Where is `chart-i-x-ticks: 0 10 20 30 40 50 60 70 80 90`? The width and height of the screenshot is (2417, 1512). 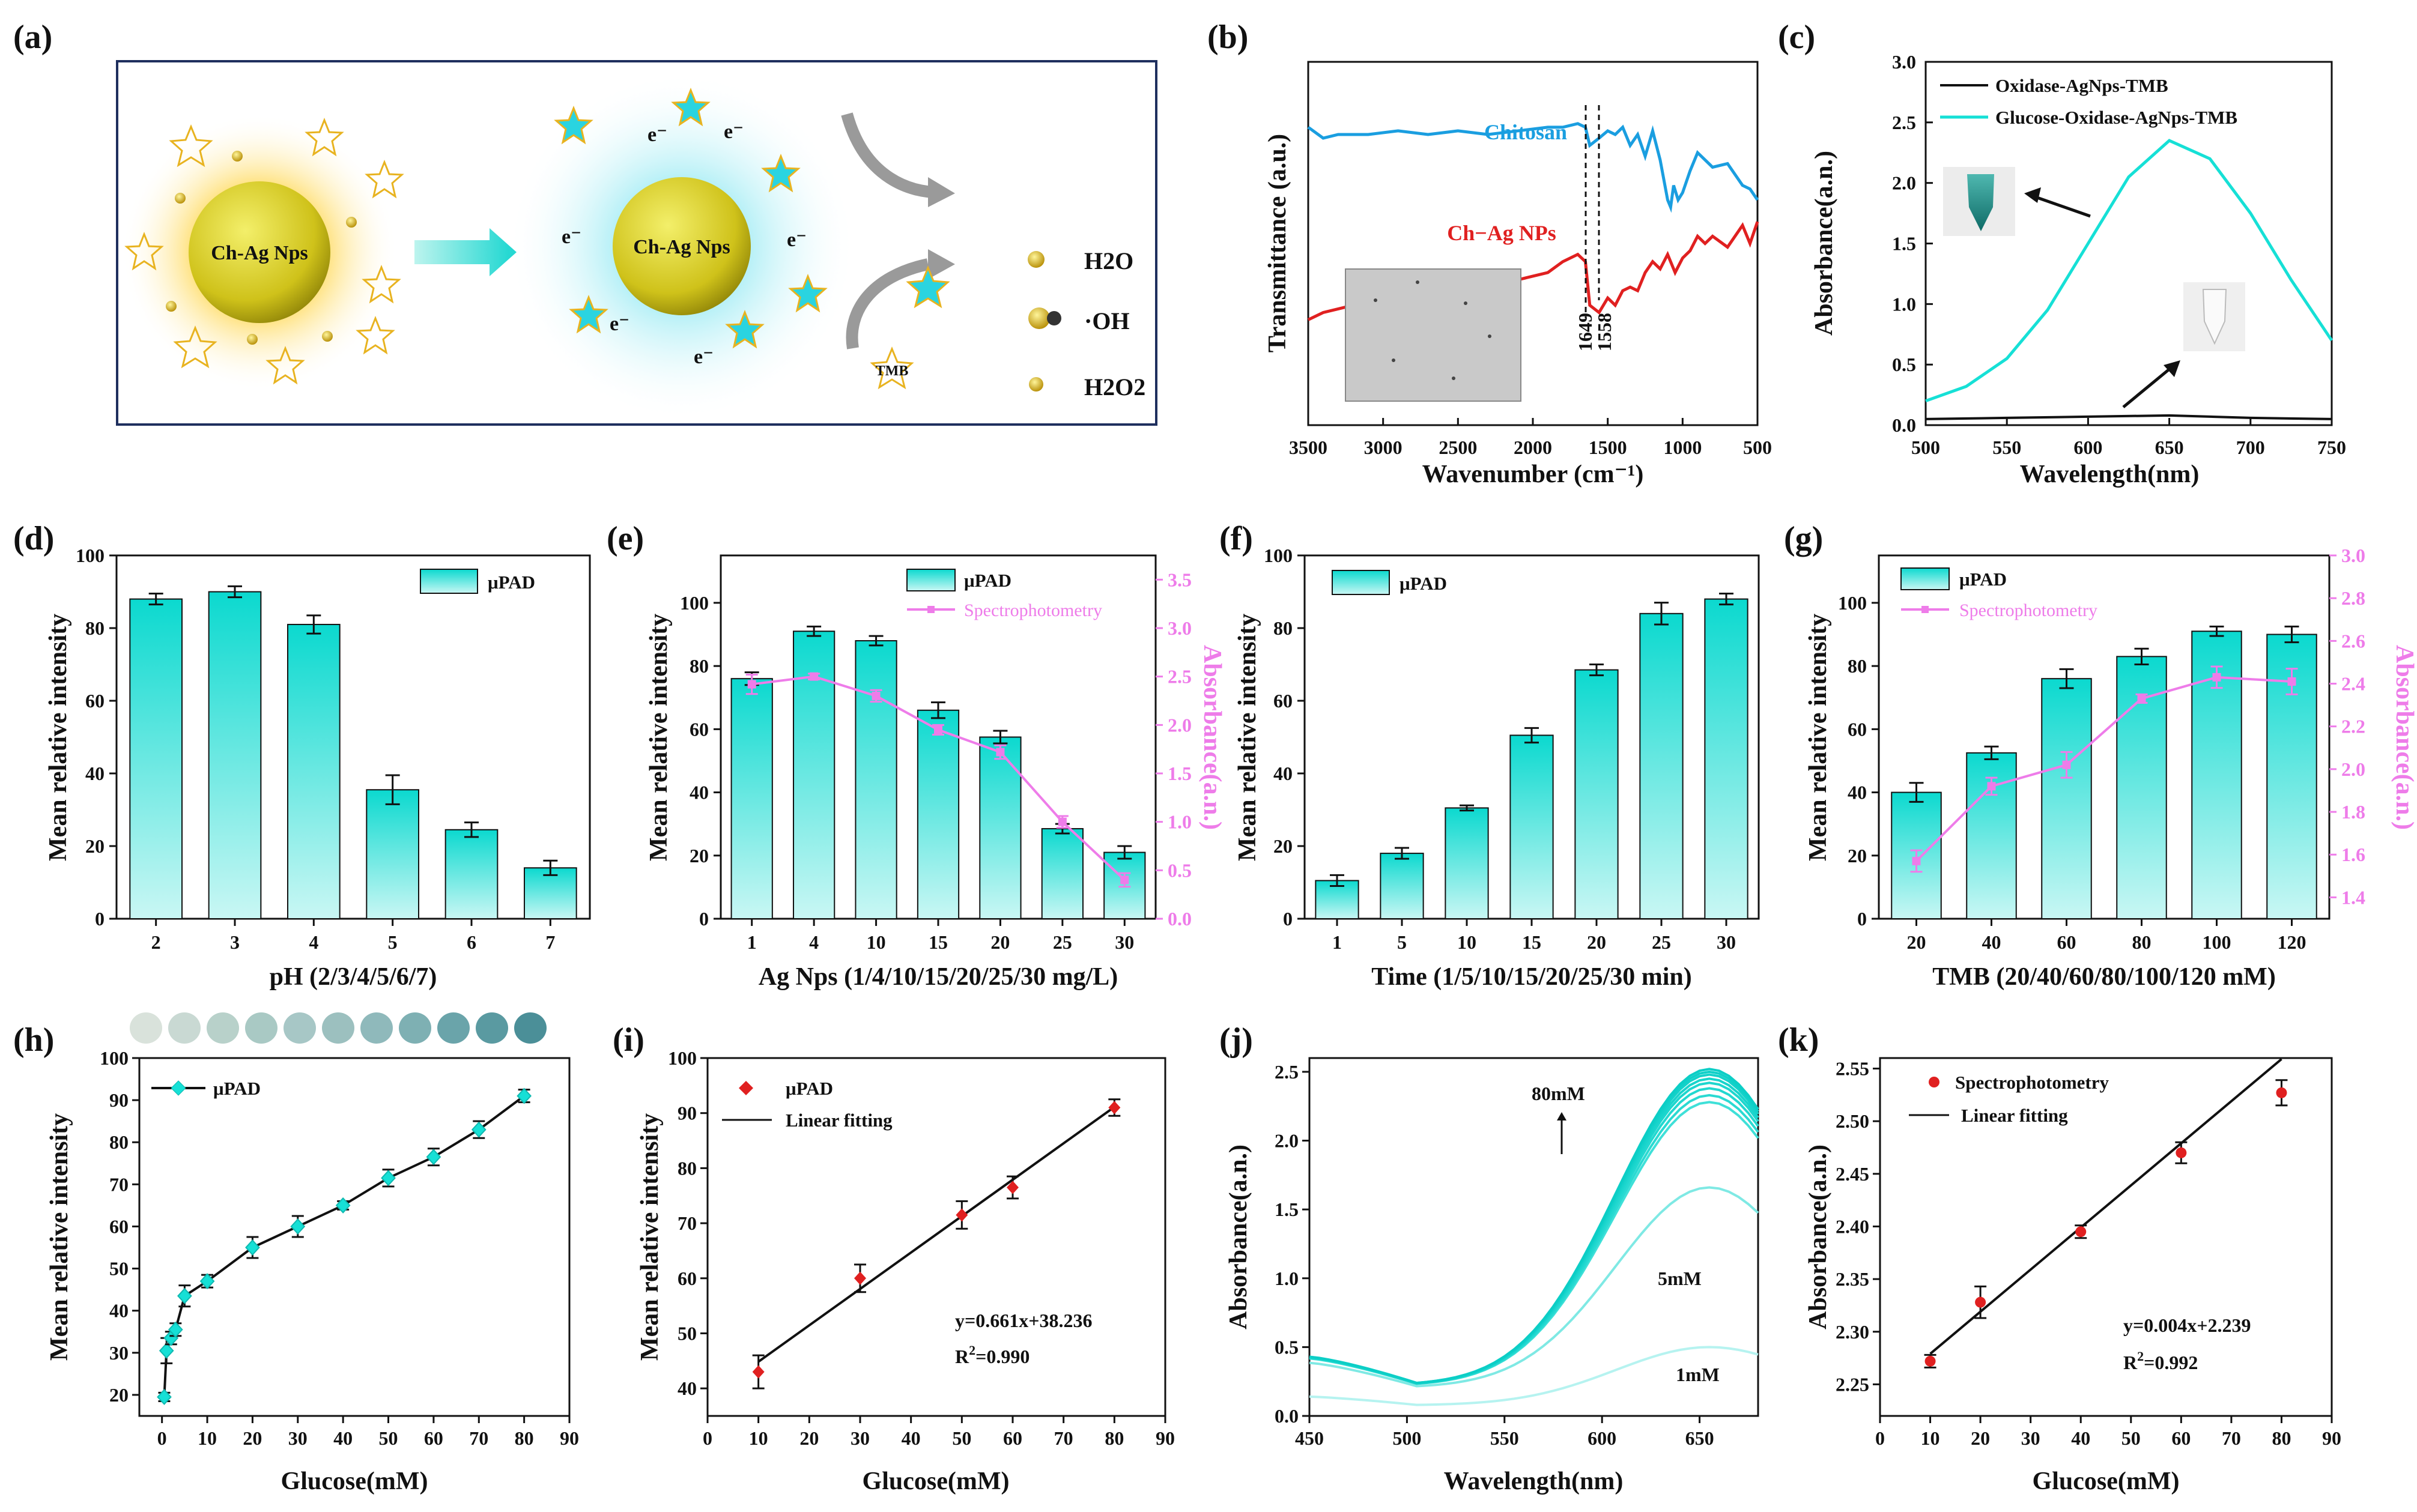 chart-i-x-ticks: 0 10 20 30 40 50 60 70 80 90 is located at coordinates (939, 1432).